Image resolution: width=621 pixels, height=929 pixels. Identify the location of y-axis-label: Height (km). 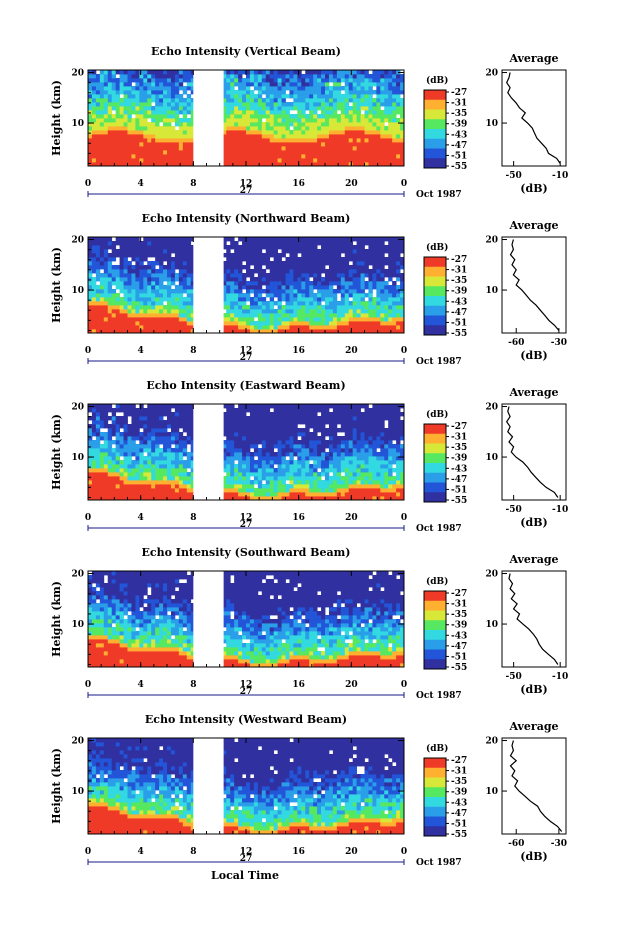
(56, 452).